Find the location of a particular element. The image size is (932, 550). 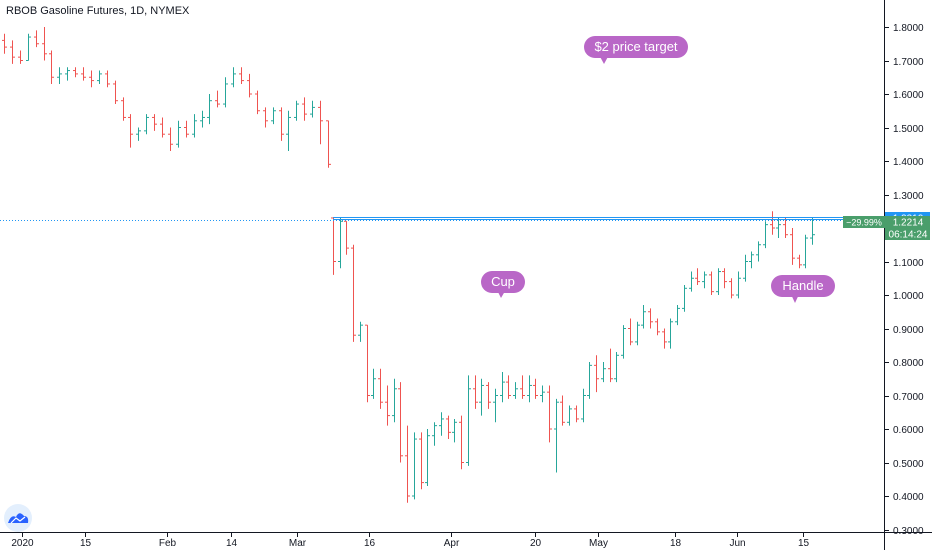

compare-price-label: 1.2214 is located at coordinates (907, 222).